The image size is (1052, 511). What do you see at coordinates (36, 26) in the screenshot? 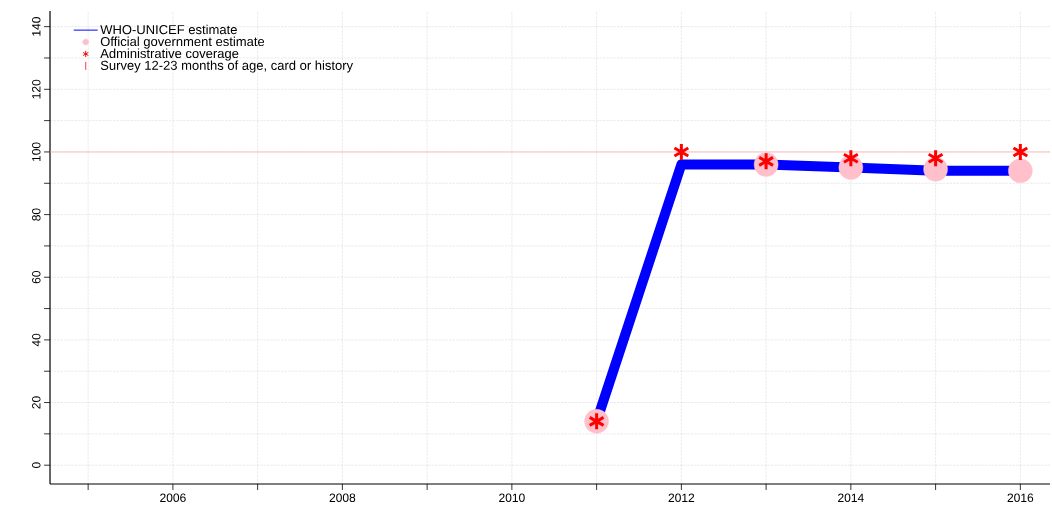
I see `y-tick-label: 140` at bounding box center [36, 26].